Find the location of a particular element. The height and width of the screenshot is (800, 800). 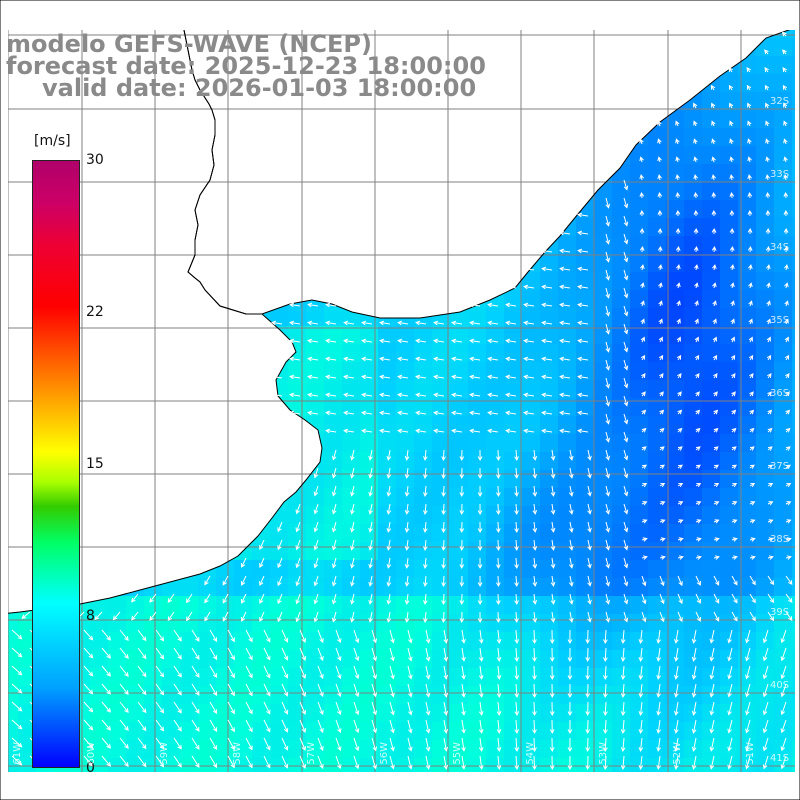

map-title-forecast-date: forecast date: 2025-12-23 18:00:00 is located at coordinates (246, 66).